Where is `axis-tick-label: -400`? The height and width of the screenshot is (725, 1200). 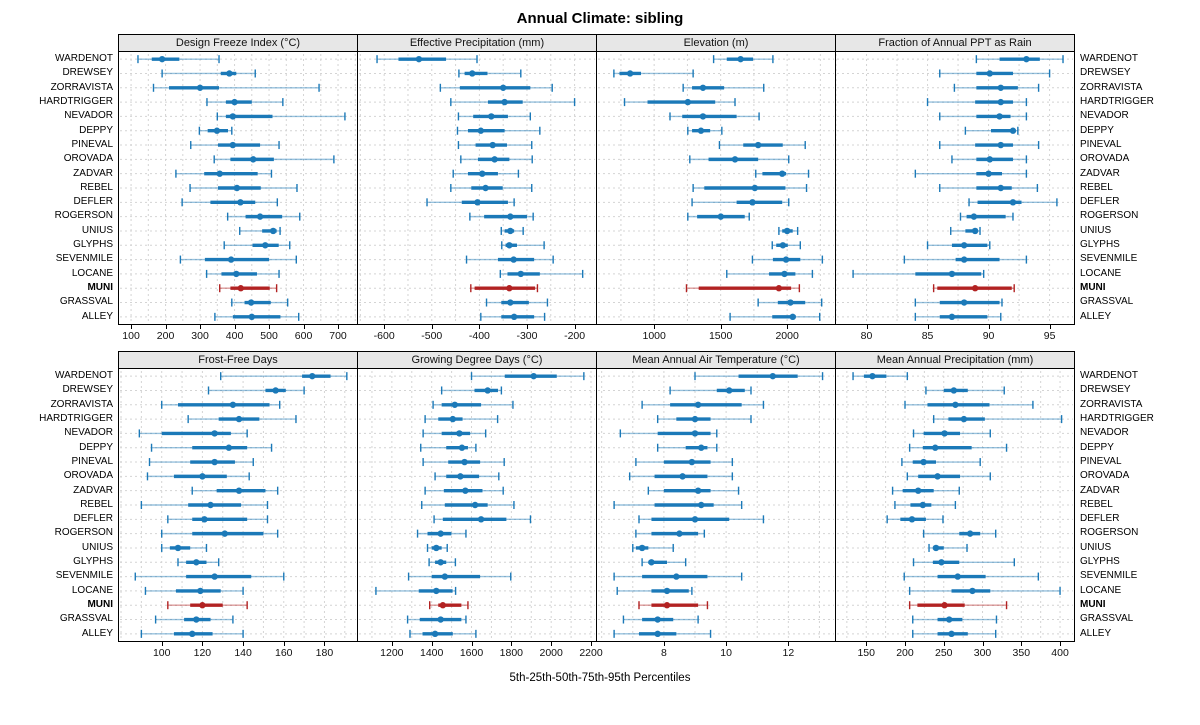
axis-tick-label: -400 is located at coordinates (479, 336).